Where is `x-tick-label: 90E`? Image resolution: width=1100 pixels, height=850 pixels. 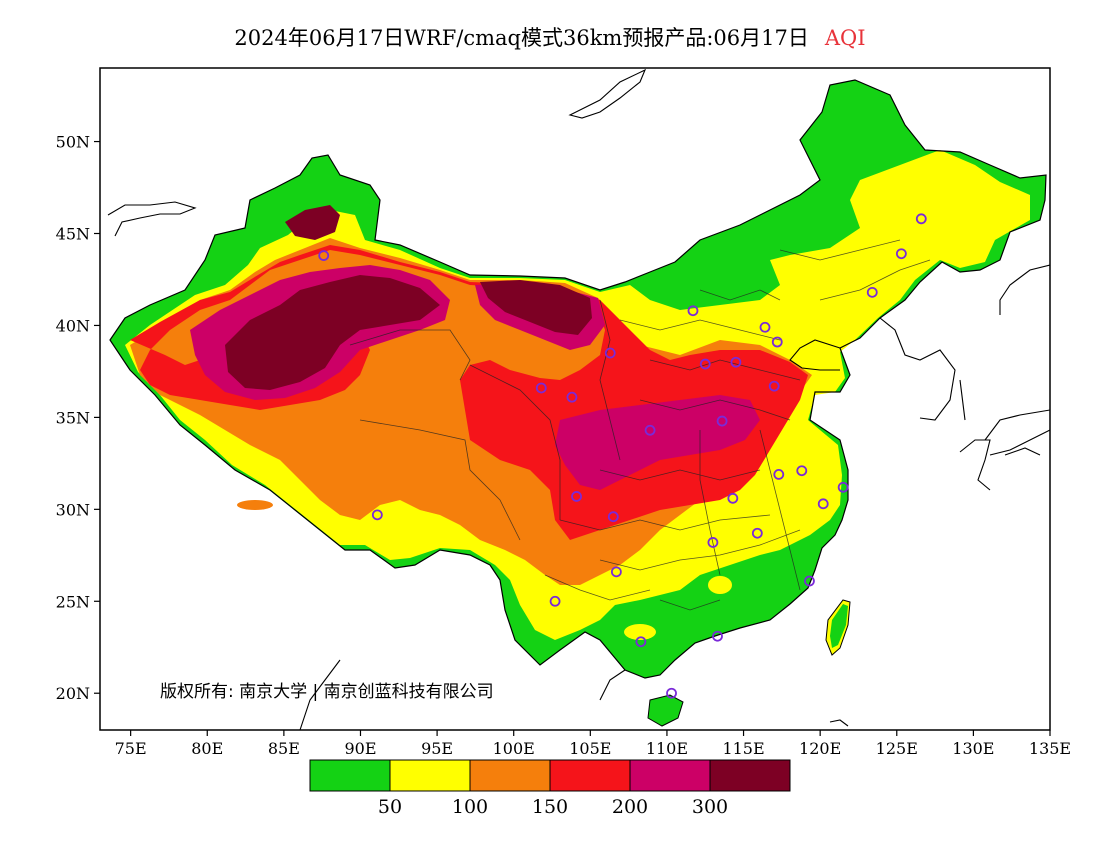 x-tick-label: 90E is located at coordinates (360, 748).